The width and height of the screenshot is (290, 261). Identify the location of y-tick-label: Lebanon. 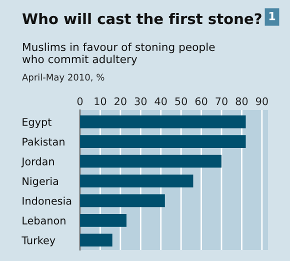
(44, 220).